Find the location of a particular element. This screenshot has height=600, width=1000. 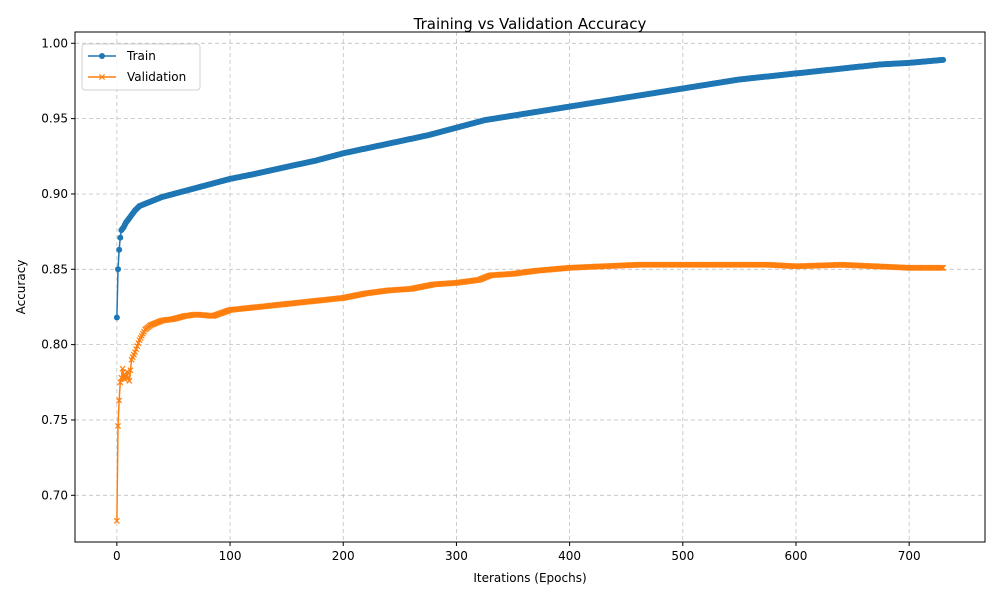

y-tick-label: 0.70 is located at coordinates (54, 495).